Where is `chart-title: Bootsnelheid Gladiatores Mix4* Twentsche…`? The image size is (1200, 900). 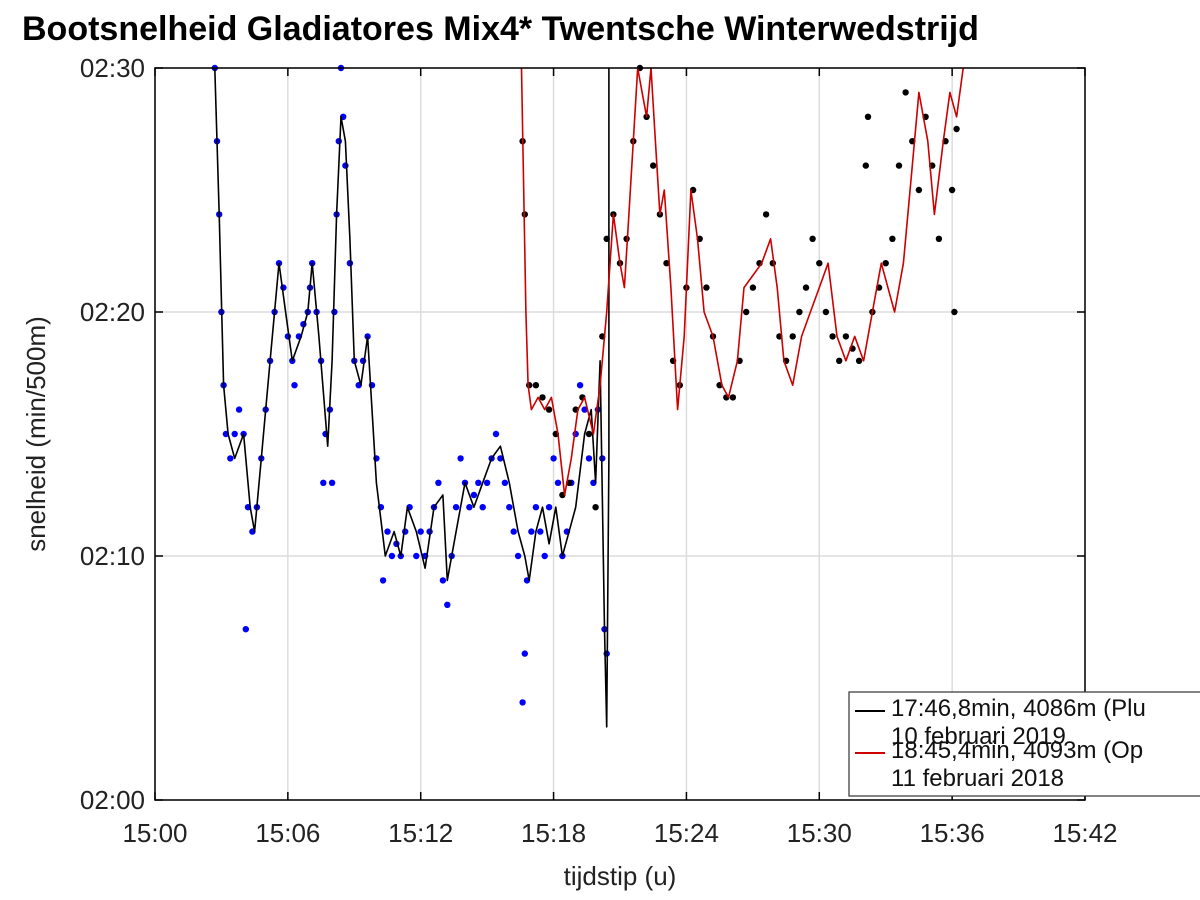
chart-title: Bootsnelheid Gladiatores Mix4* Twentsche… is located at coordinates (500, 29).